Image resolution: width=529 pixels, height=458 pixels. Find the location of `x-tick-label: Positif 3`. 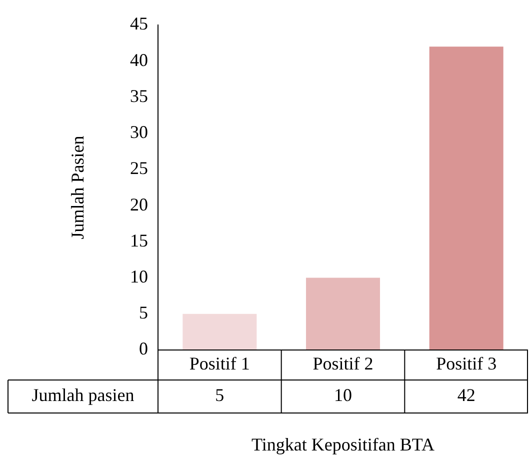

x-tick-label: Positif 3 is located at coordinates (466, 364).